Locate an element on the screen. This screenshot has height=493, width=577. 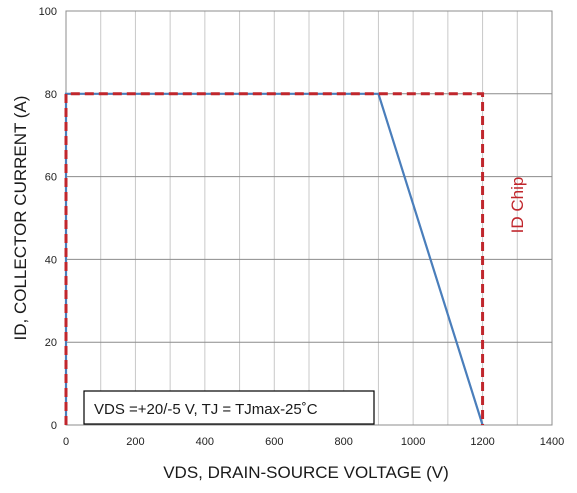
conditions-annotation-box: VDS =+20/-5 V, TJ = TJmax-25˚C is located at coordinates (229, 407).